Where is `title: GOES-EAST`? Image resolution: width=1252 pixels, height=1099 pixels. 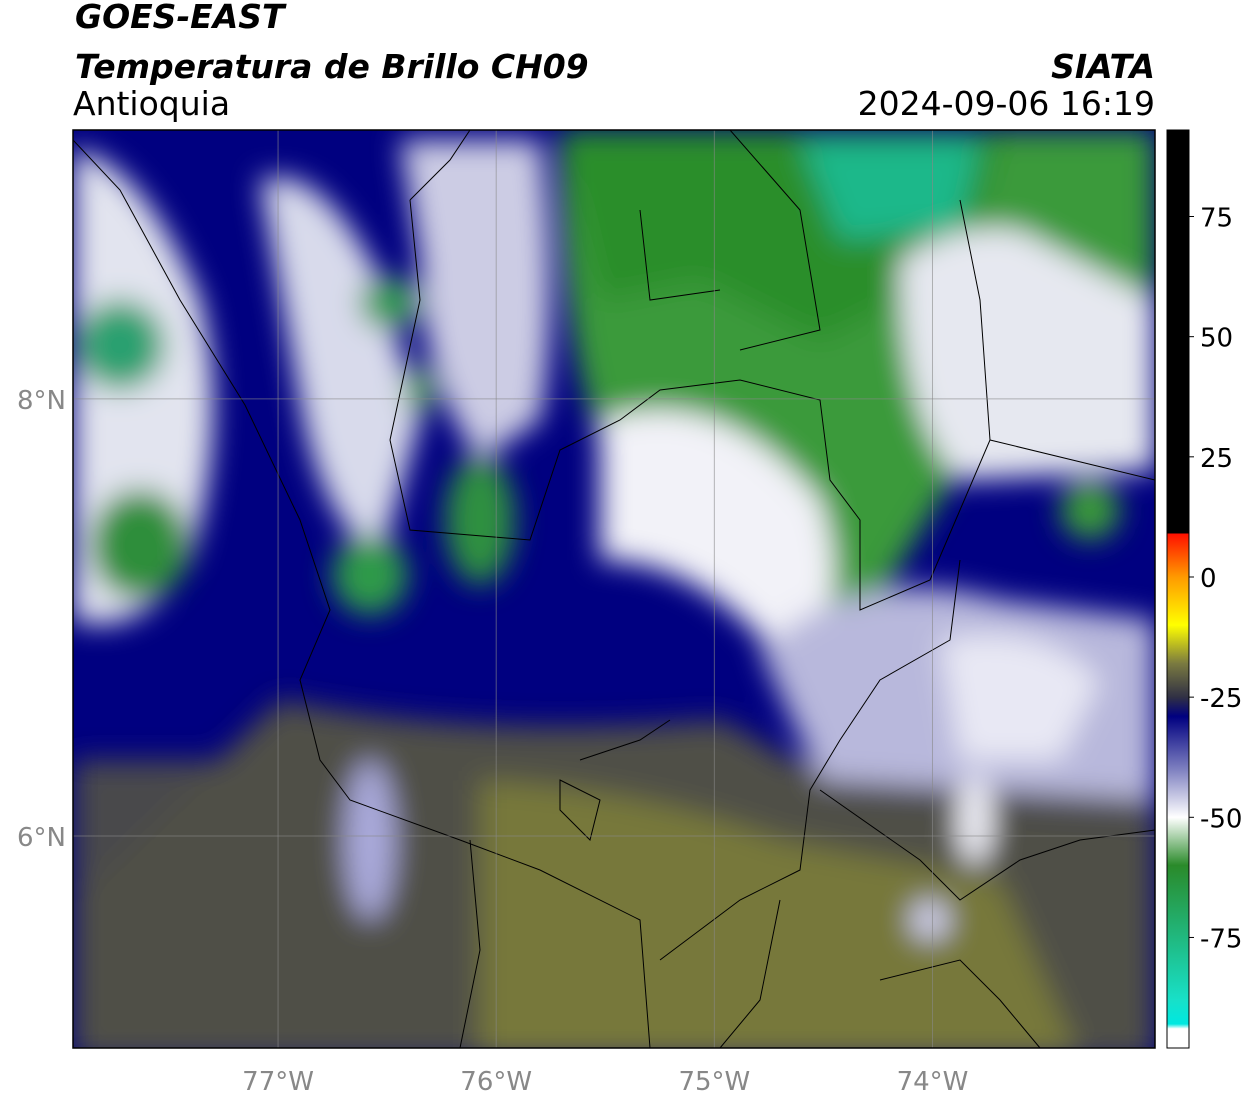 title: GOES-EAST is located at coordinates (181, 18).